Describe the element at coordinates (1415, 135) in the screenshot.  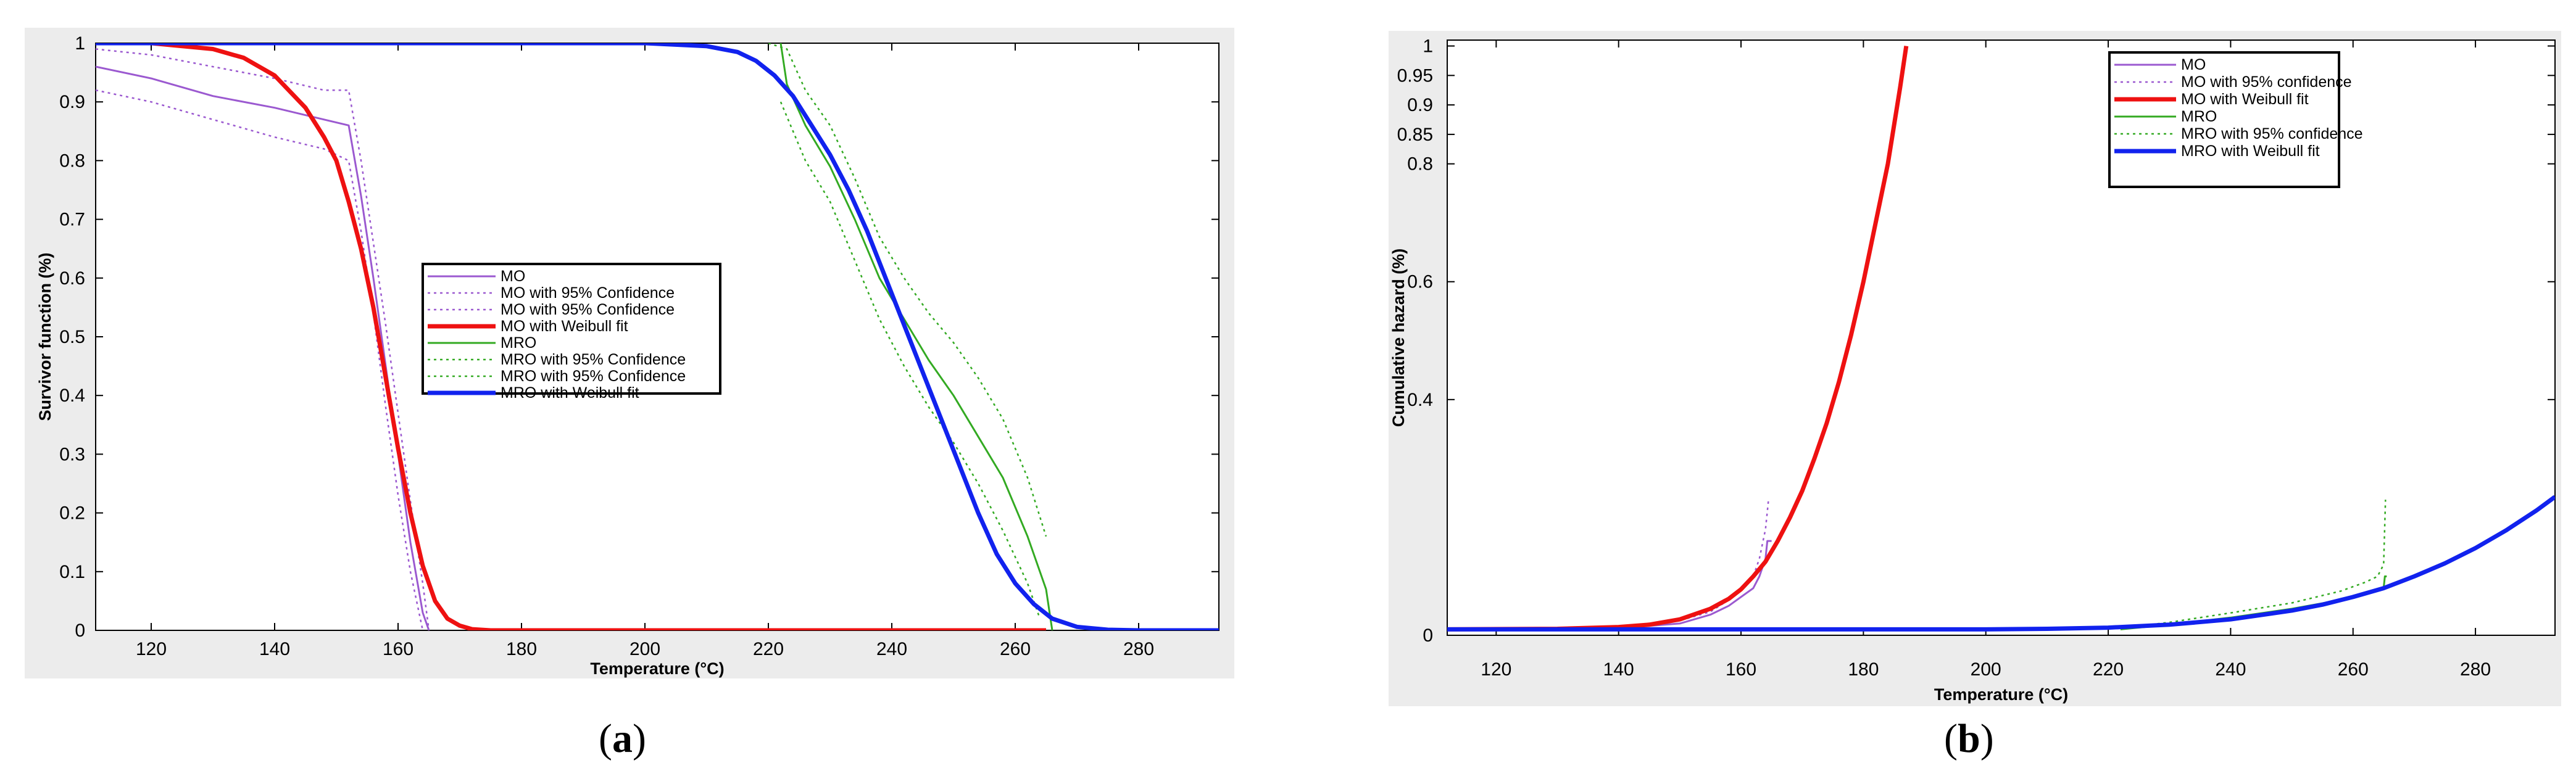
I see `y-tick-label: 0.85` at that location.